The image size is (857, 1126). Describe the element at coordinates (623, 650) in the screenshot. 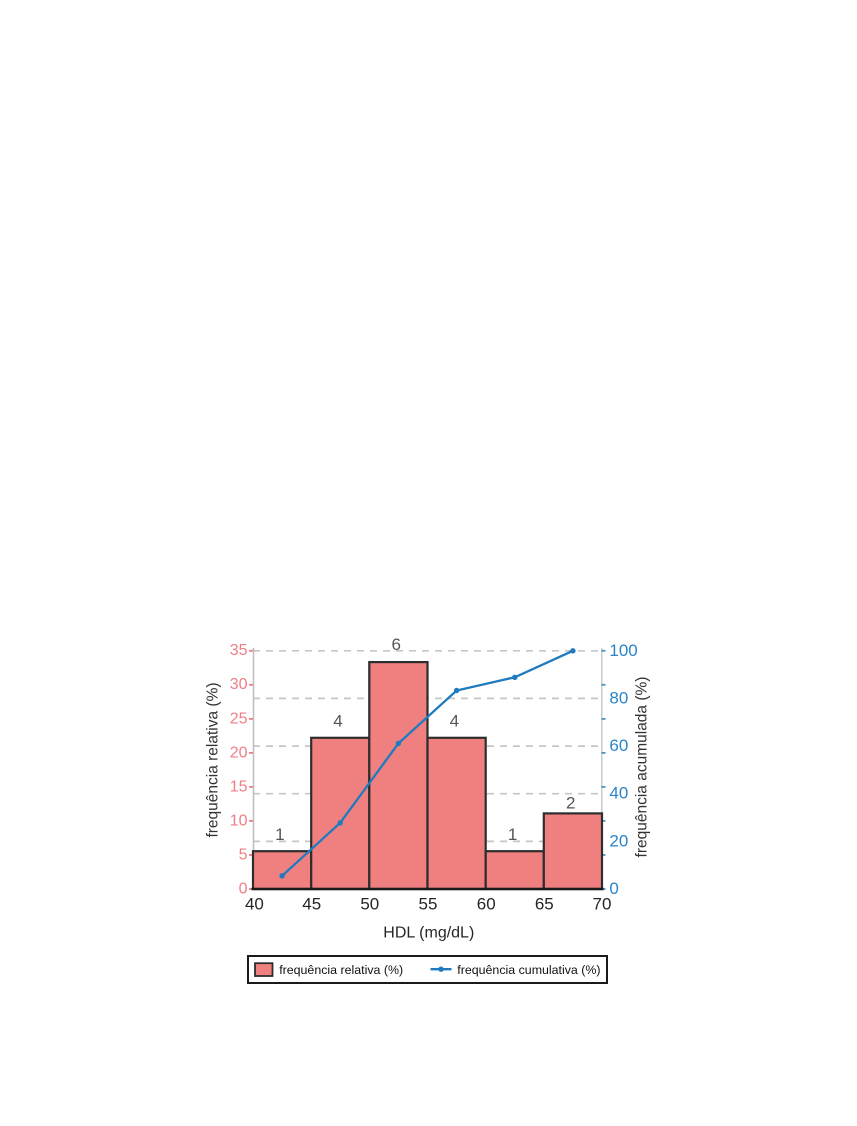

I see `svg-text: 100` at that location.